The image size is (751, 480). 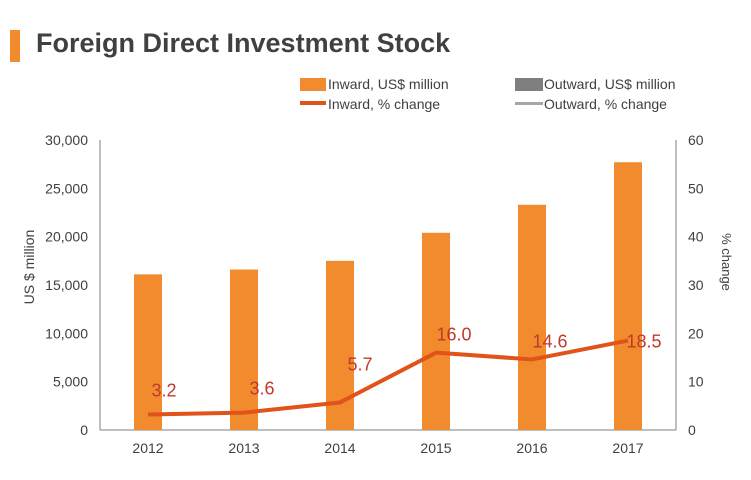 What do you see at coordinates (359, 364) in the screenshot?
I see `data-label-inward-pct: 5.7` at bounding box center [359, 364].